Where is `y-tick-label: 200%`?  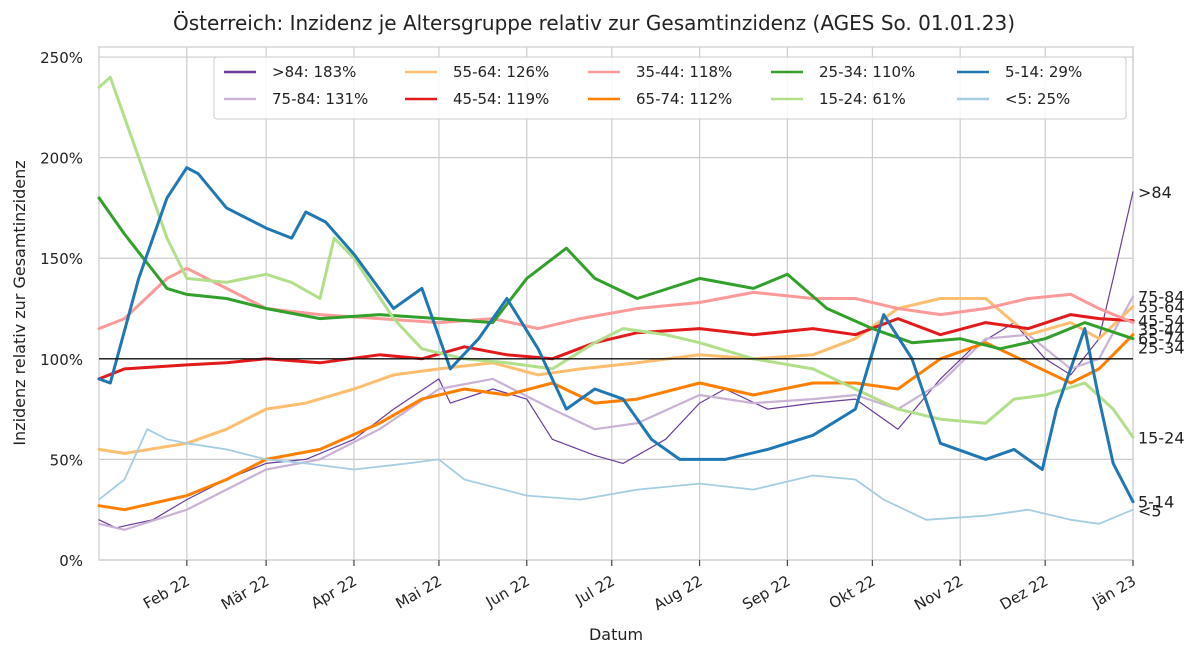
y-tick-label: 200% is located at coordinates (61, 159).